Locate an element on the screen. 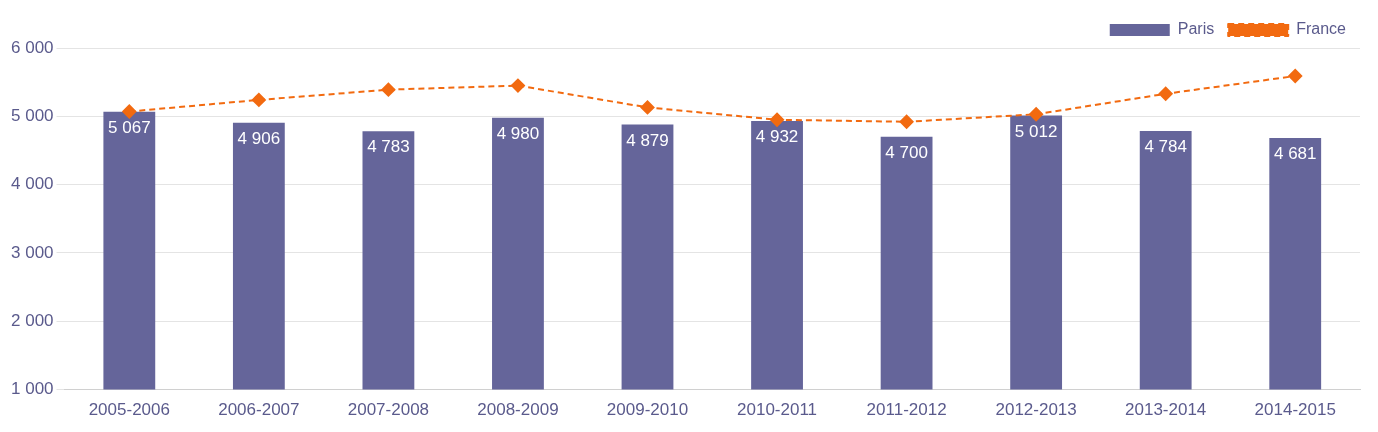 This screenshot has height=432, width=1378. data-label: 4 932 is located at coordinates (777, 137).